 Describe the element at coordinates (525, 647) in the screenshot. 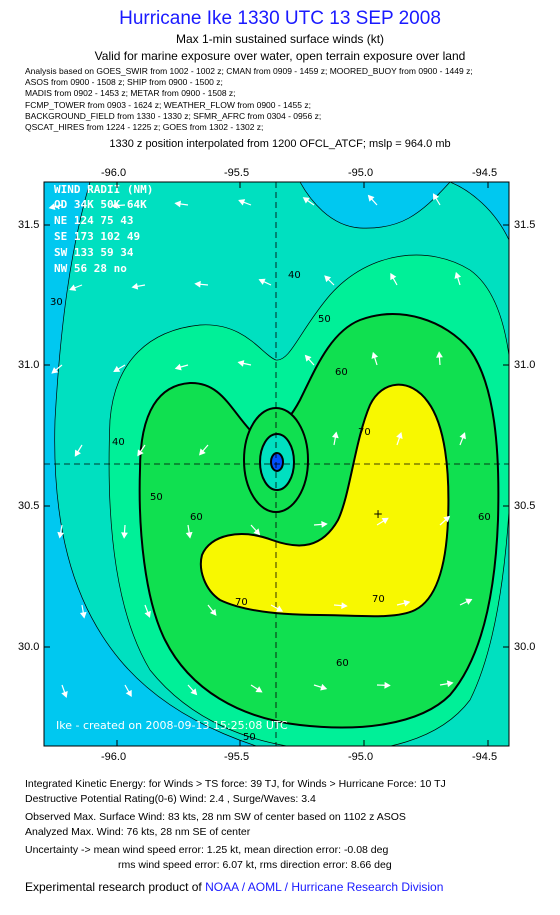

I see `lat-tick-right: 30.0` at that location.